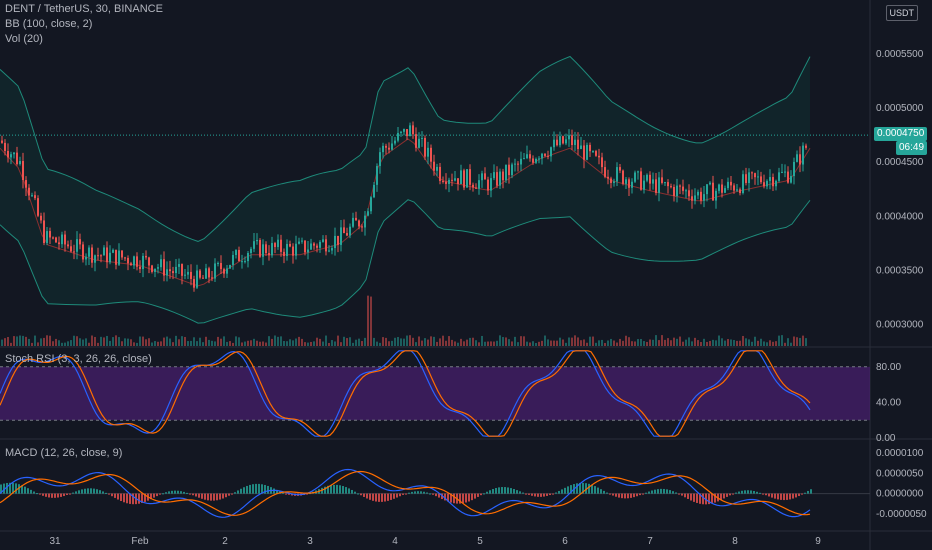  What do you see at coordinates (49, 24) in the screenshot?
I see `bb-indicator-label: BB (100, close, 2)` at bounding box center [49, 24].